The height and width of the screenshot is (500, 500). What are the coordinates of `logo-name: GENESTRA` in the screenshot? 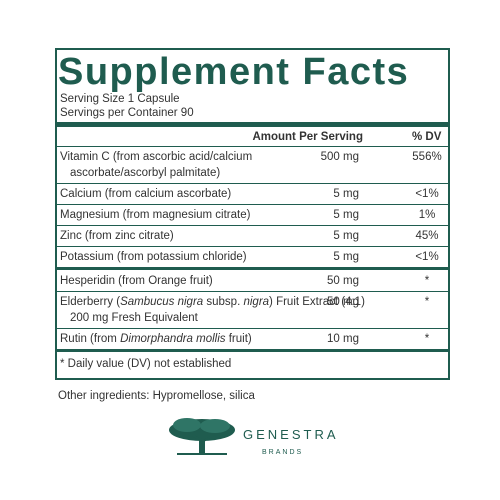 It's located at (291, 434).